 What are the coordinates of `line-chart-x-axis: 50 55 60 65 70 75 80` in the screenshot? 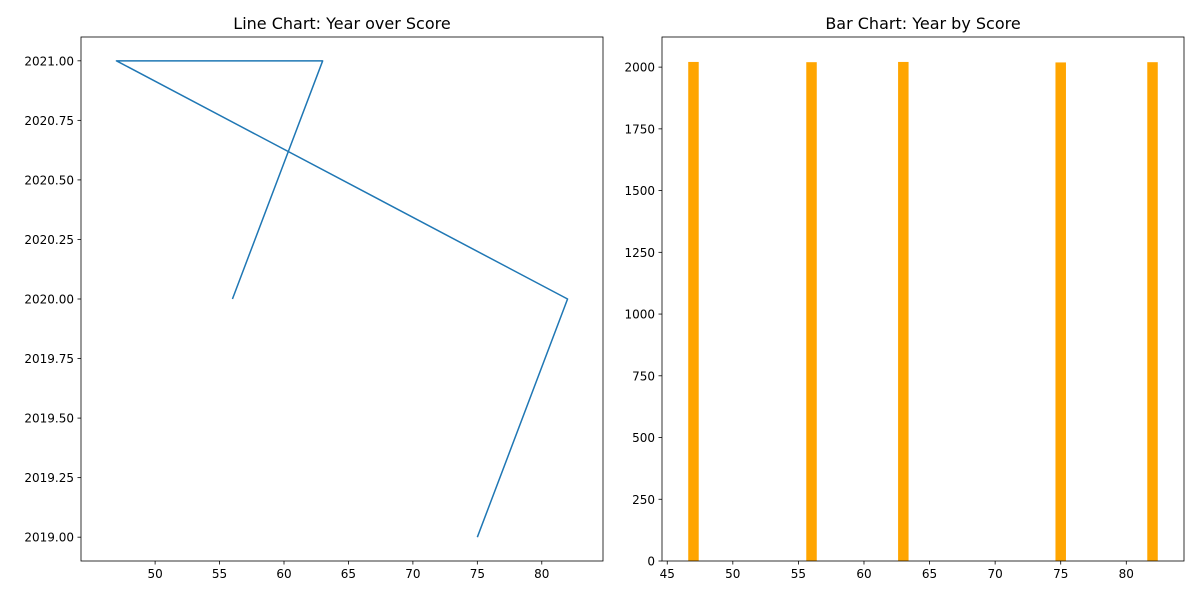 It's located at (348, 571).